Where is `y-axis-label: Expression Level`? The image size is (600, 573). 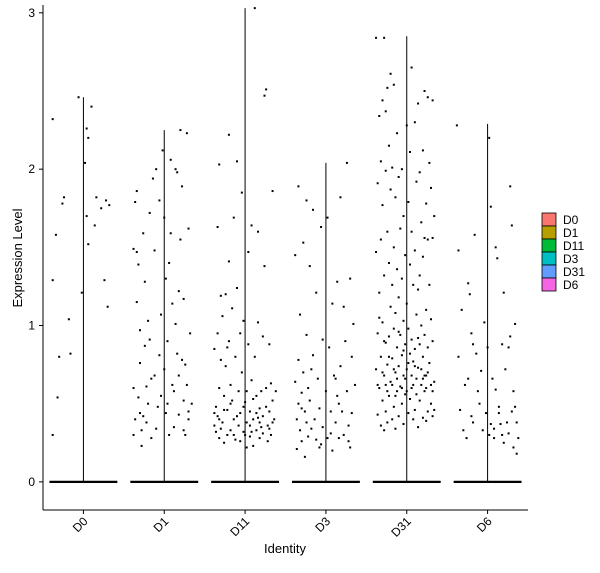
y-axis-label: Expression Level is located at coordinates (17, 257).